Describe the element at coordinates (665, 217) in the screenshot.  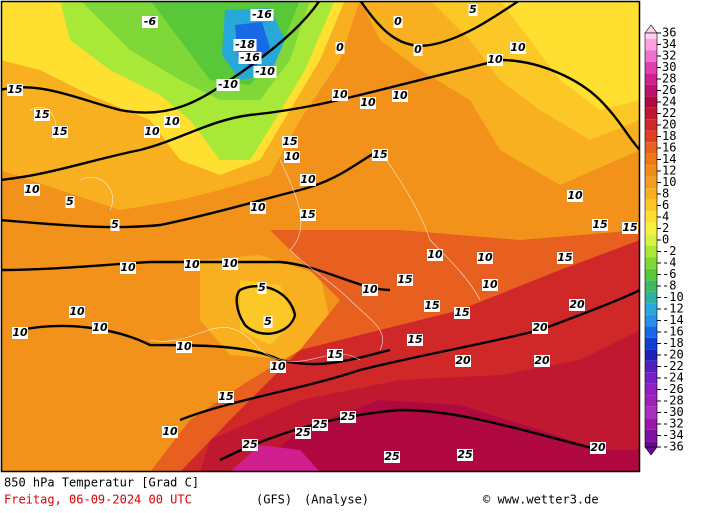
I see `legend-label: 4` at that location.